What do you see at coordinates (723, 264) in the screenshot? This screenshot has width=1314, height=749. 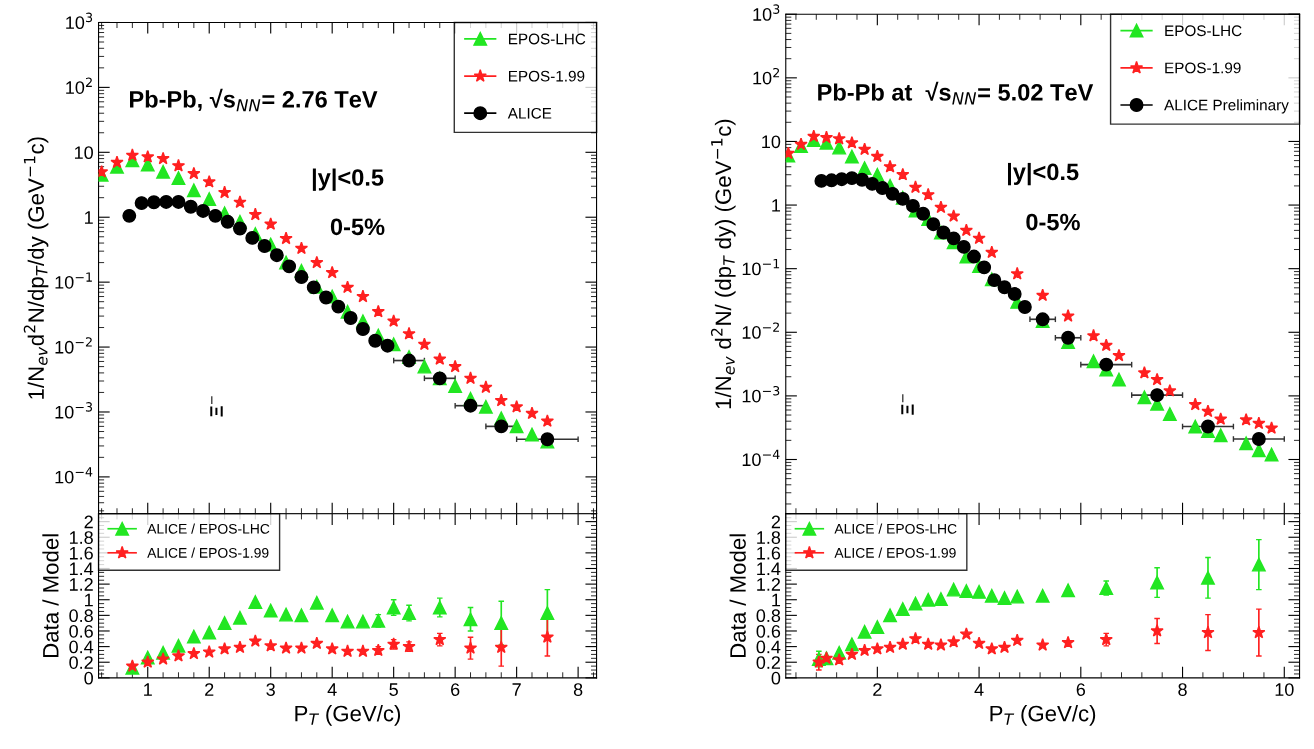 I see `text: 1/N$_{ev}$ d$^{2}$N/ (dp$_{T}$ dy) (GeV$^{−1}$c)` at bounding box center [723, 264].